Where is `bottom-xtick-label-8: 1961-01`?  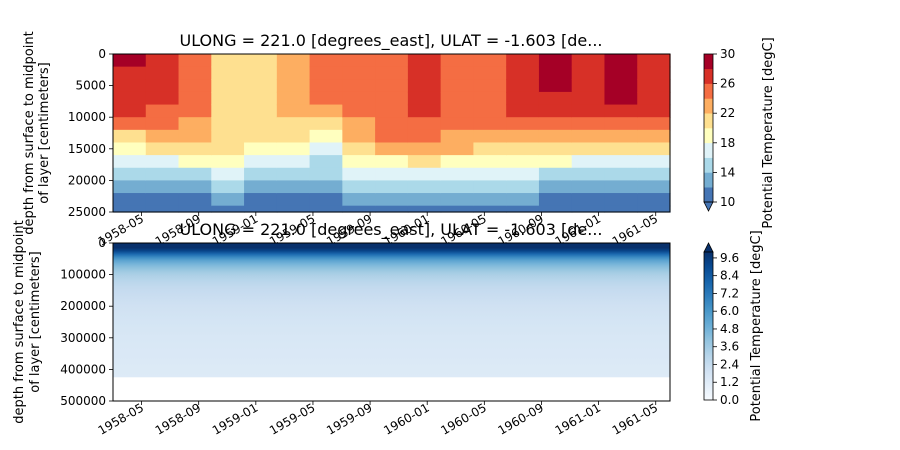 bottom-xtick-label-8: 1961-01 is located at coordinates (578, 418).